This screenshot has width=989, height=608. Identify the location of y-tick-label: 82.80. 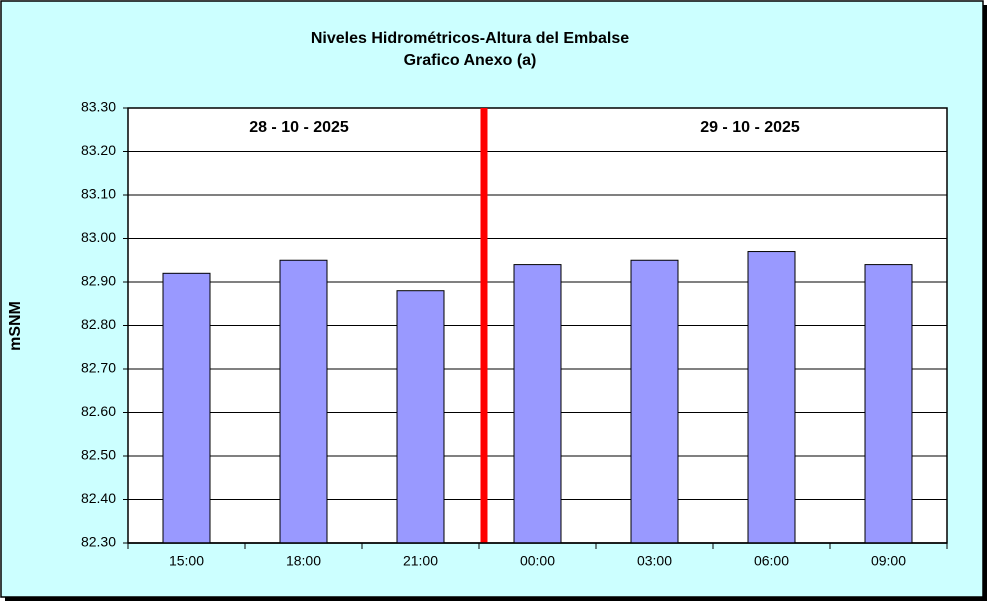
(98, 324).